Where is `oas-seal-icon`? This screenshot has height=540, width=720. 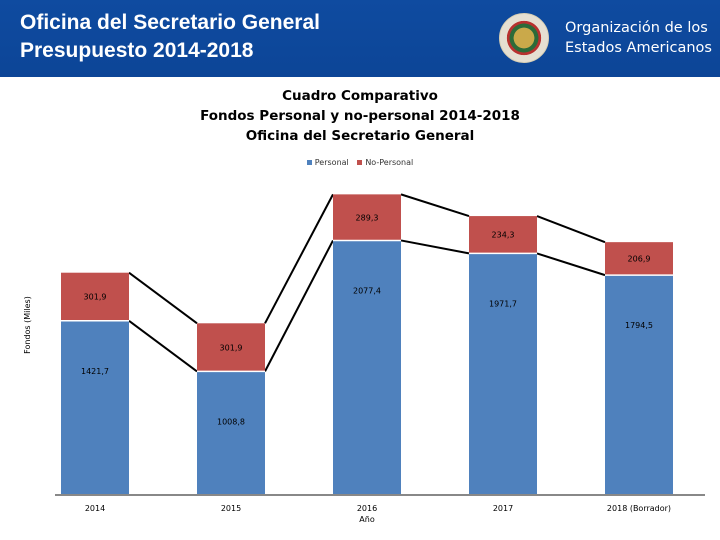
oas-seal-icon is located at coordinates (524, 38).